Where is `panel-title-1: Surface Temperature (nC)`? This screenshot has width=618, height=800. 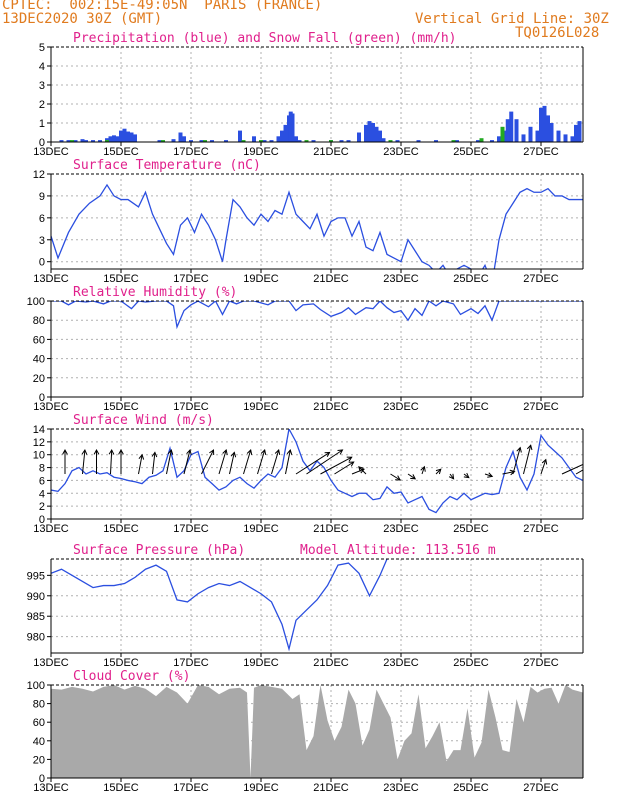
panel-title-1: Surface Temperature (nC) is located at coordinates (167, 165).